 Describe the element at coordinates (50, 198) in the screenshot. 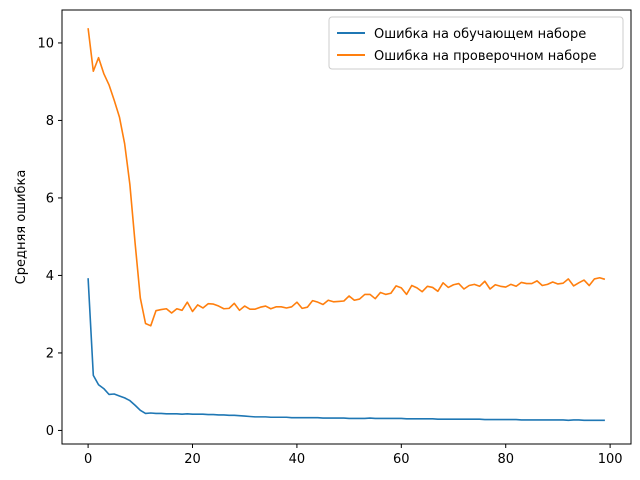

I see `y-tick-label: 6` at that location.